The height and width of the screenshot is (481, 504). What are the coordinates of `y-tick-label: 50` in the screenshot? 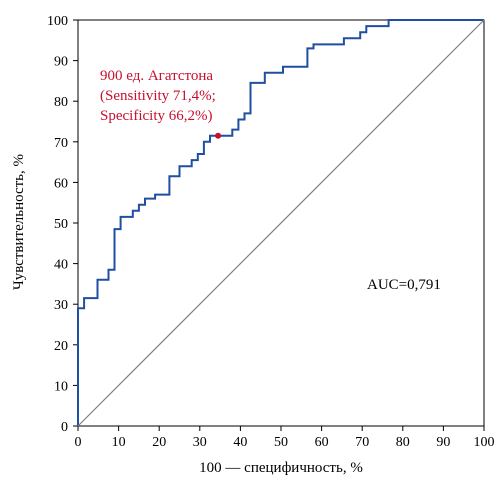 It's located at (61, 224).